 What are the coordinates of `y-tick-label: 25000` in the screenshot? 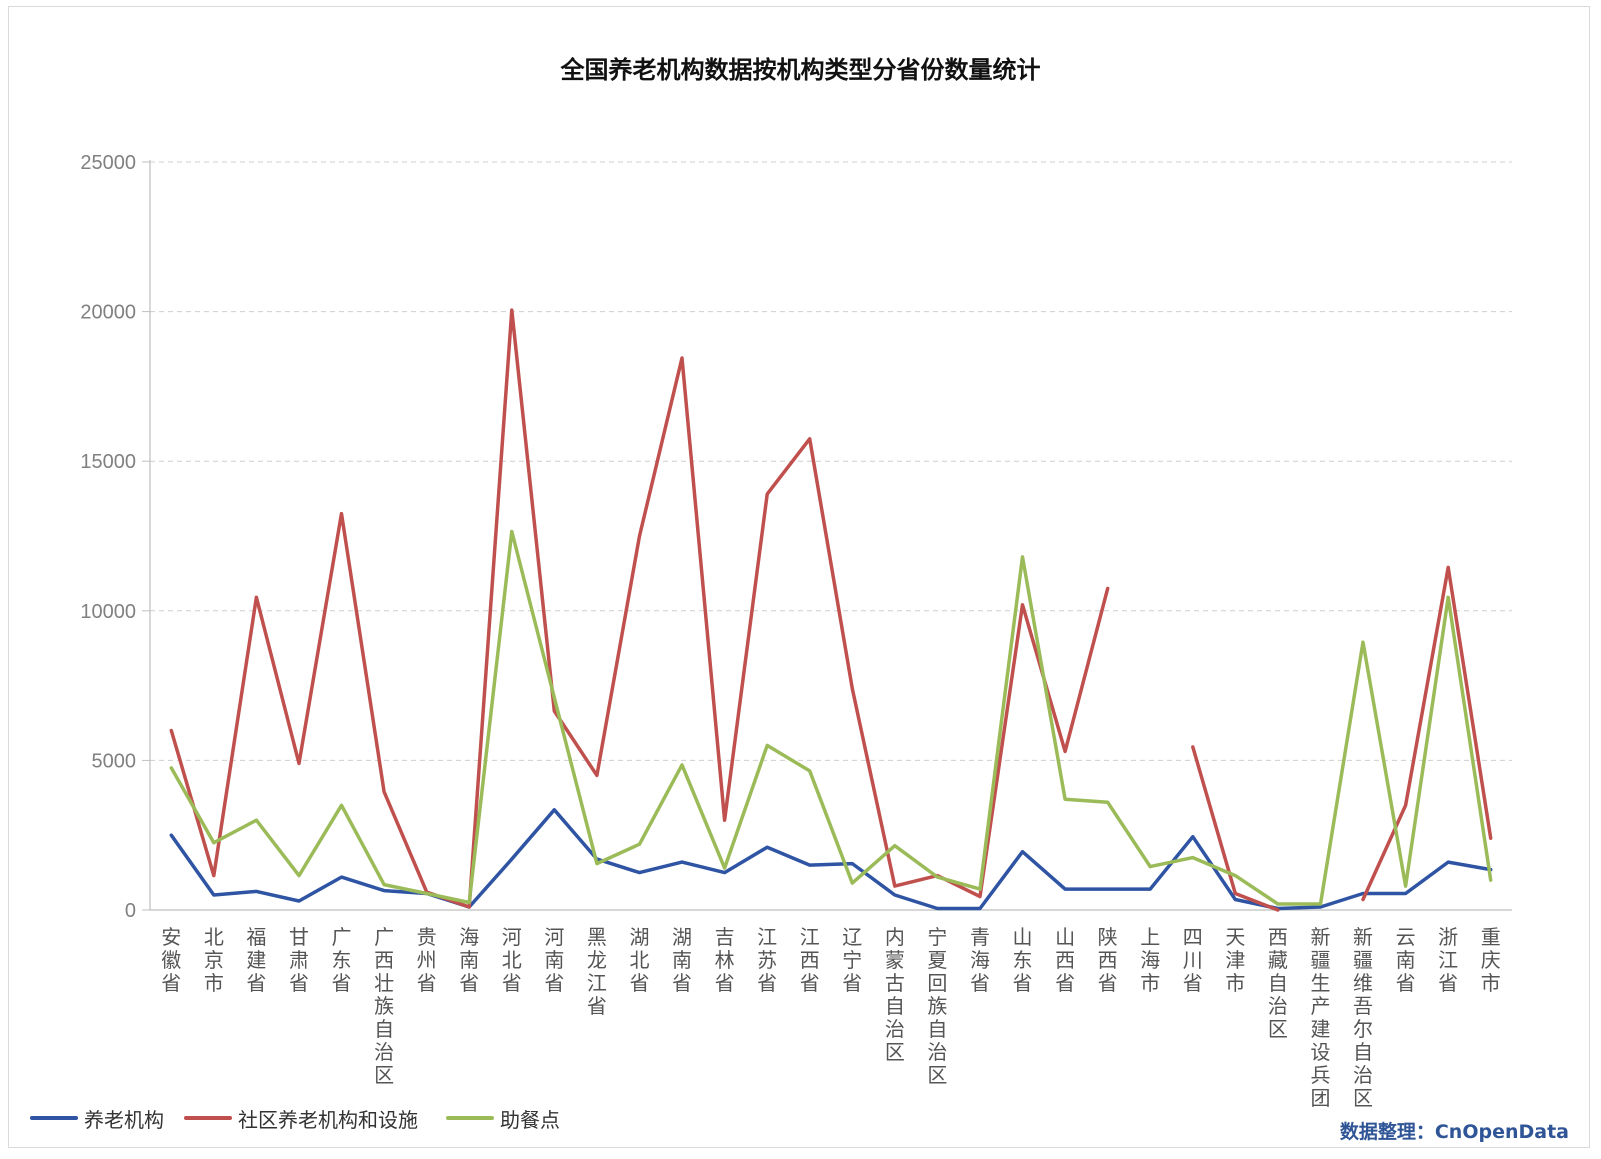 It's located at (108, 163).